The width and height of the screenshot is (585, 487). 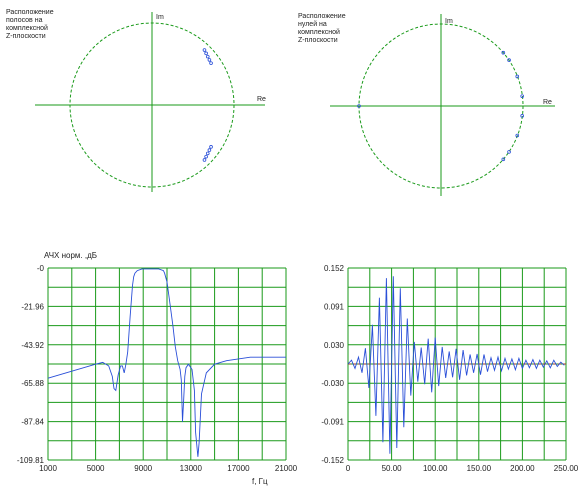 What do you see at coordinates (48, 468) in the screenshot?
I see `x-tick-label: 1000` at bounding box center [48, 468].